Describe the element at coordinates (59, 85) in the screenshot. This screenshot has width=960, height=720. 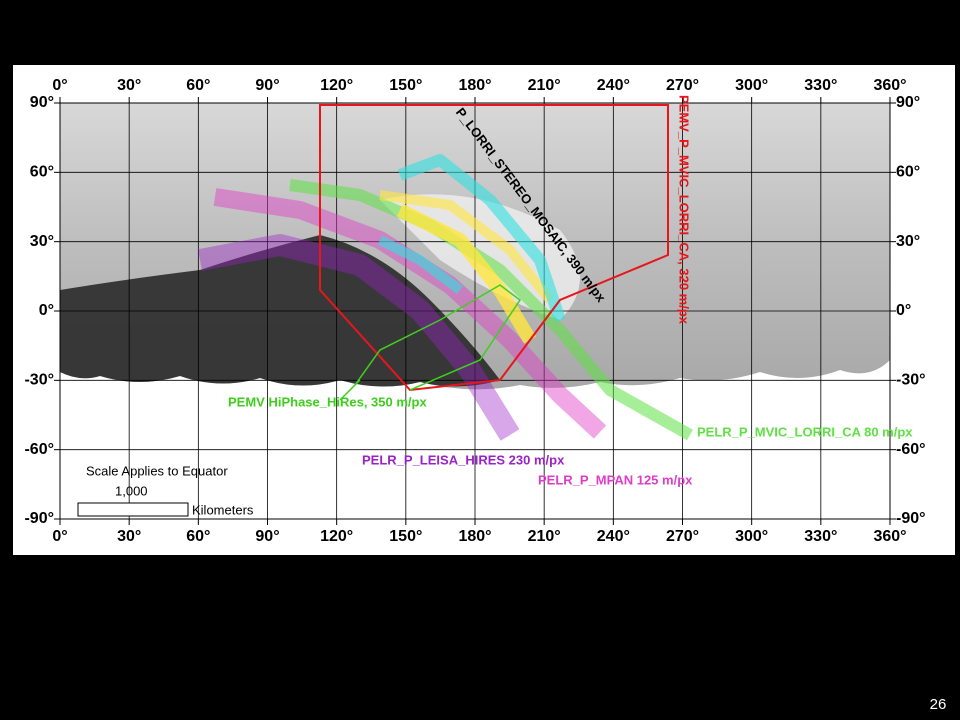
I see `lon-label-top: 0°` at that location.